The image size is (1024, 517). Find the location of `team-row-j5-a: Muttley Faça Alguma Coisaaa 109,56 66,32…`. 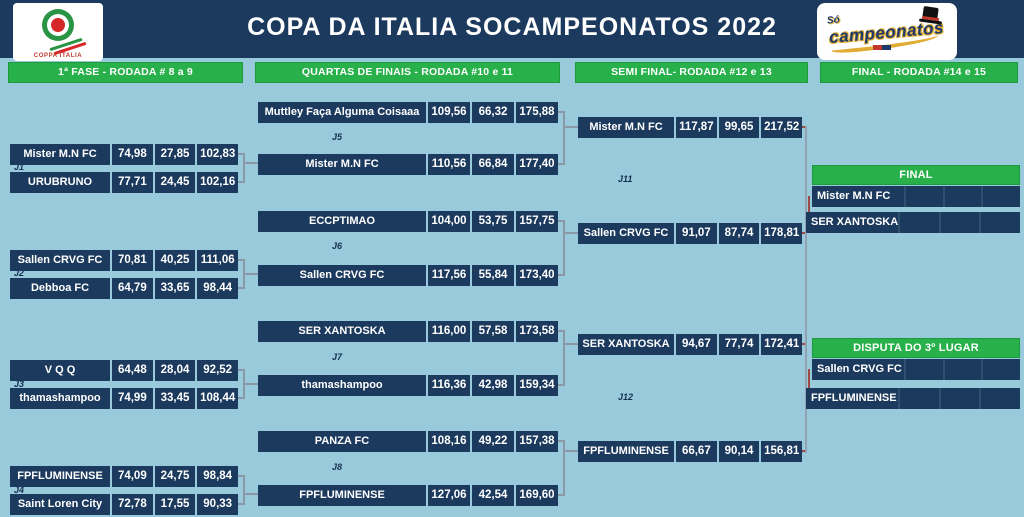

team-row-j5-a: Muttley Faça Alguma Coisaaa 109,56 66,32… is located at coordinates (408, 112).